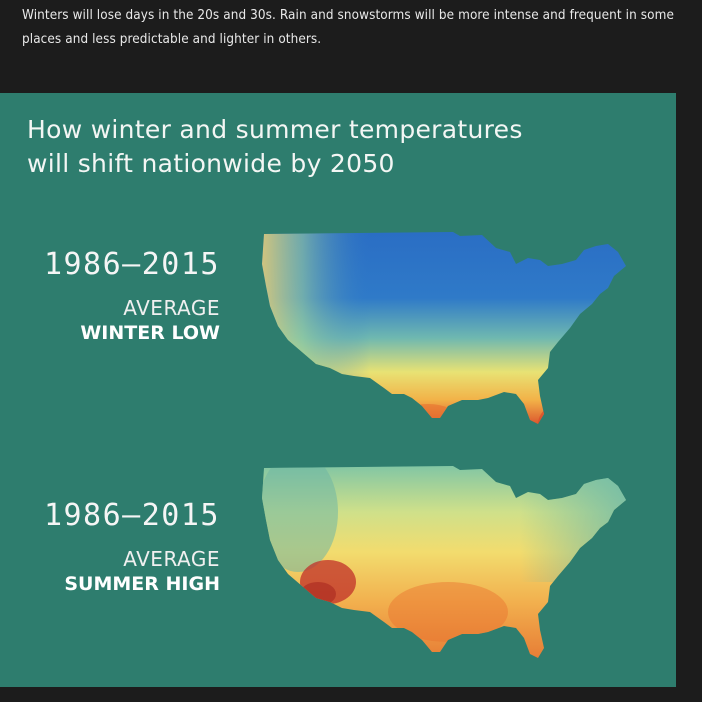  What do you see at coordinates (171, 308) in the screenshot?
I see `winter-average-label: AVERAGE` at bounding box center [171, 308].